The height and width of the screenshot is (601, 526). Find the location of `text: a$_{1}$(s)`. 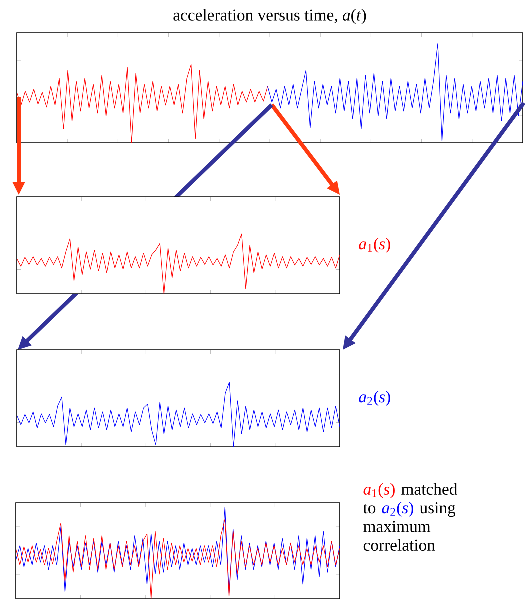

text: a$_{1}$(s) is located at coordinates (379, 490).